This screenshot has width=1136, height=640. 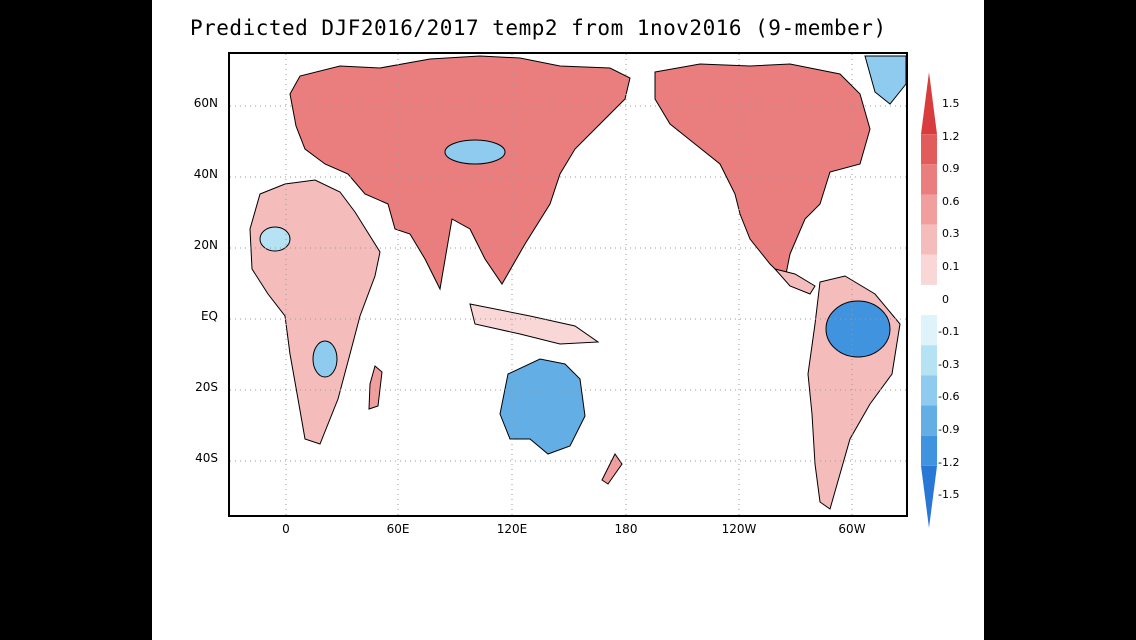 What do you see at coordinates (949, 429) in the screenshot?
I see `colorbar-tick-label: -0.9` at bounding box center [949, 429].